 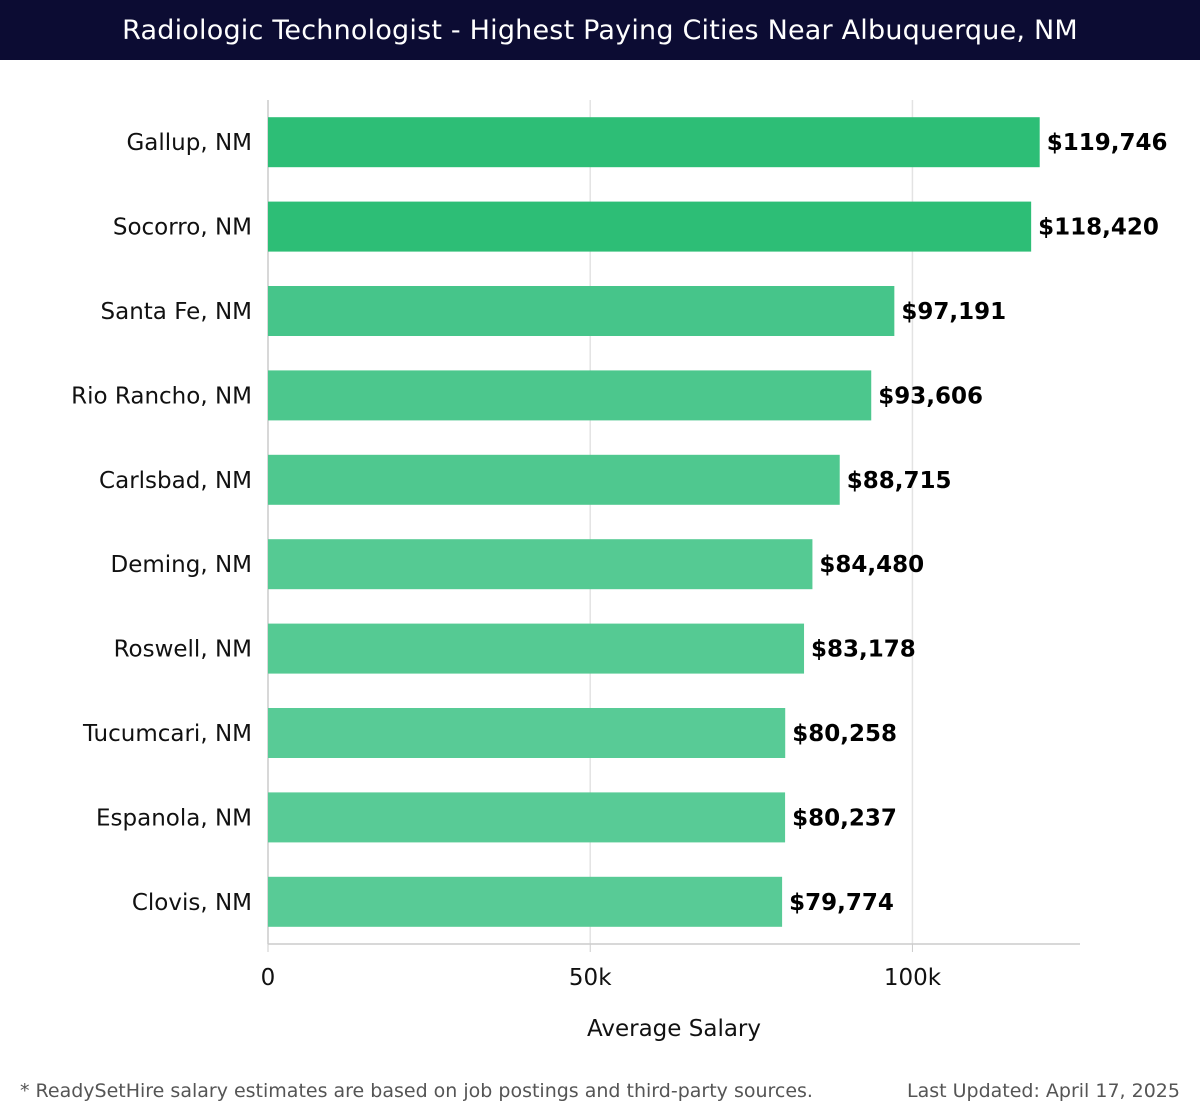 What do you see at coordinates (953, 312) in the screenshot?
I see `value-label: $97,191` at bounding box center [953, 312].